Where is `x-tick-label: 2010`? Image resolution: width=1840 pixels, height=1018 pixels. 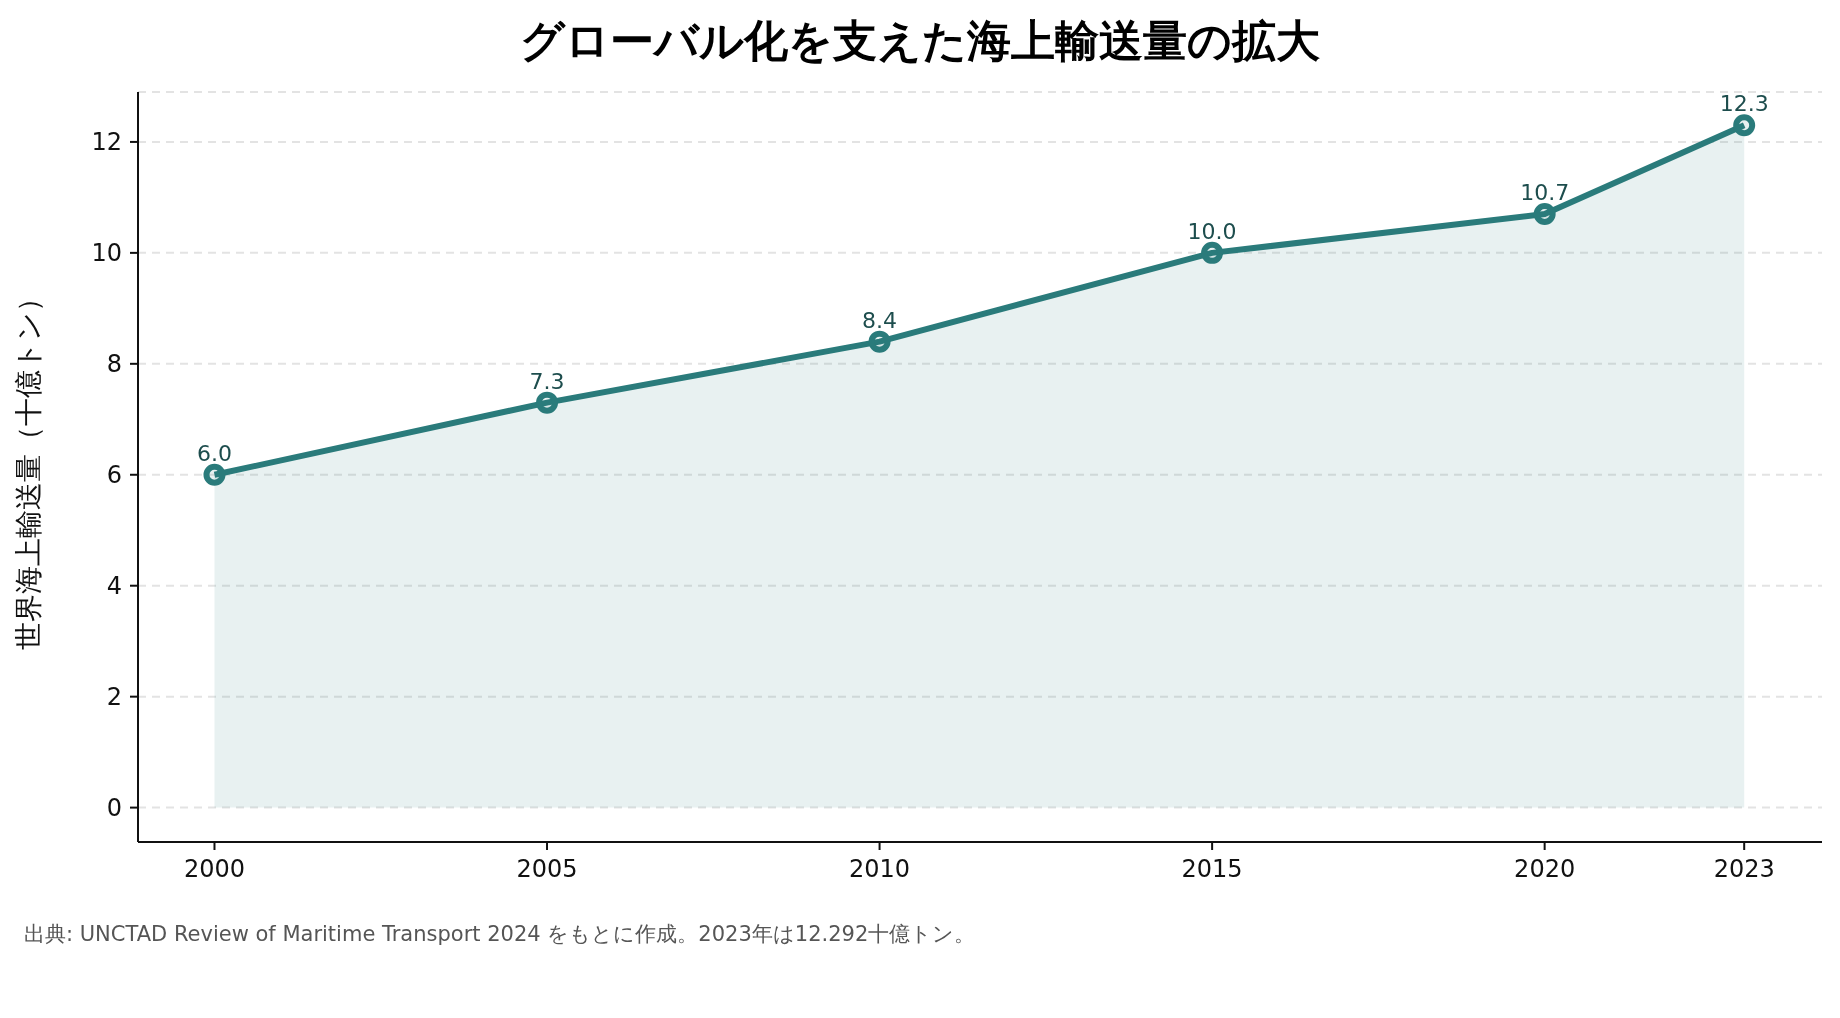 x-tick-label: 2010 is located at coordinates (880, 869).